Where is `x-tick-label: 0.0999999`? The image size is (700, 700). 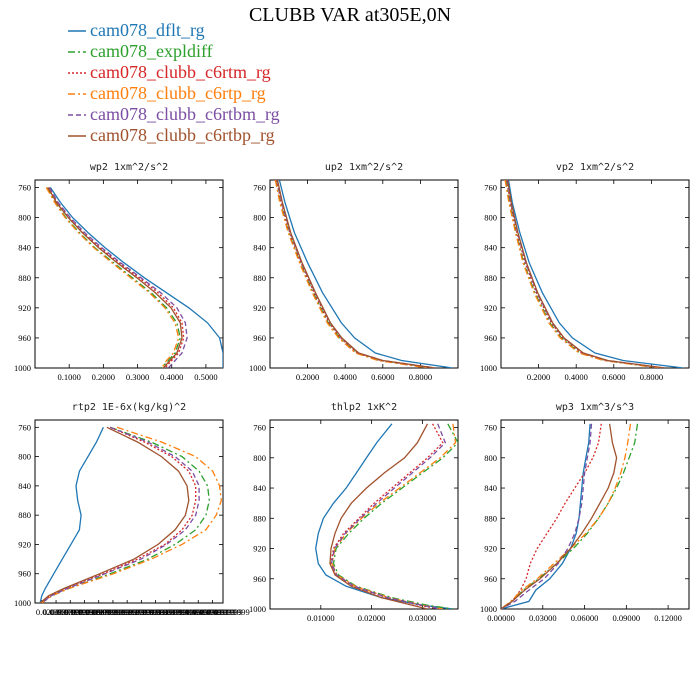 x-tick-label: 0.0999999 is located at coordinates (82, 612).